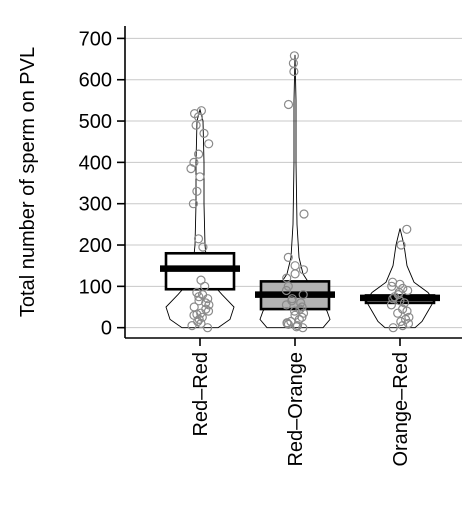  Describe the element at coordinates (95, 163) in the screenshot. I see `y-tick-label: 400` at that location.